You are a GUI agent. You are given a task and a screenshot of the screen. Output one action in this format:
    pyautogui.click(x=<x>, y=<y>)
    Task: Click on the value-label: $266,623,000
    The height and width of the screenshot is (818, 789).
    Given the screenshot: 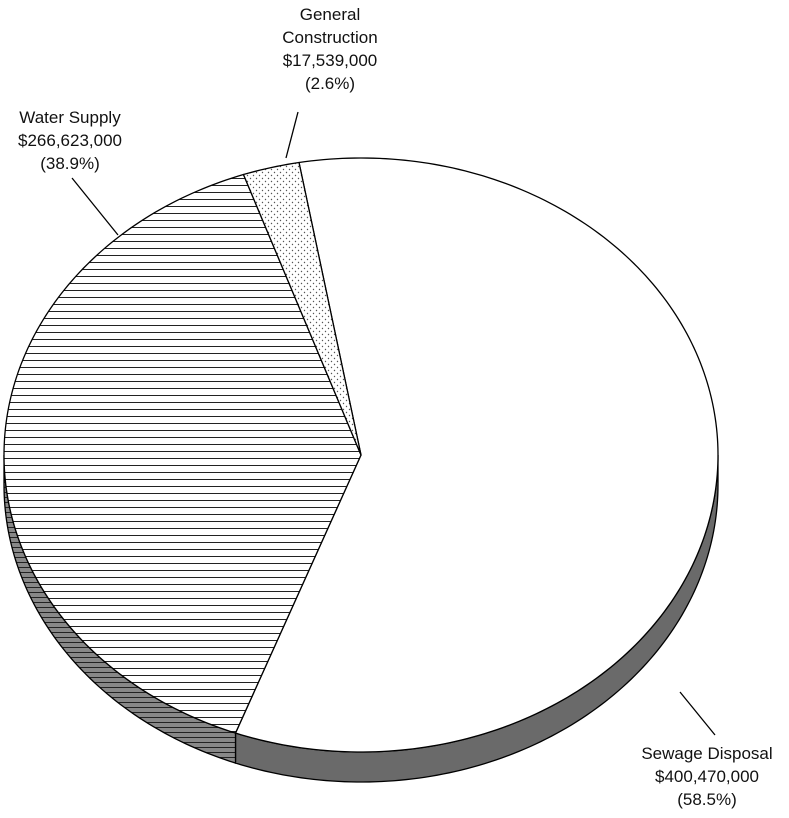 What is the action you would take?
    pyautogui.click(x=70, y=140)
    